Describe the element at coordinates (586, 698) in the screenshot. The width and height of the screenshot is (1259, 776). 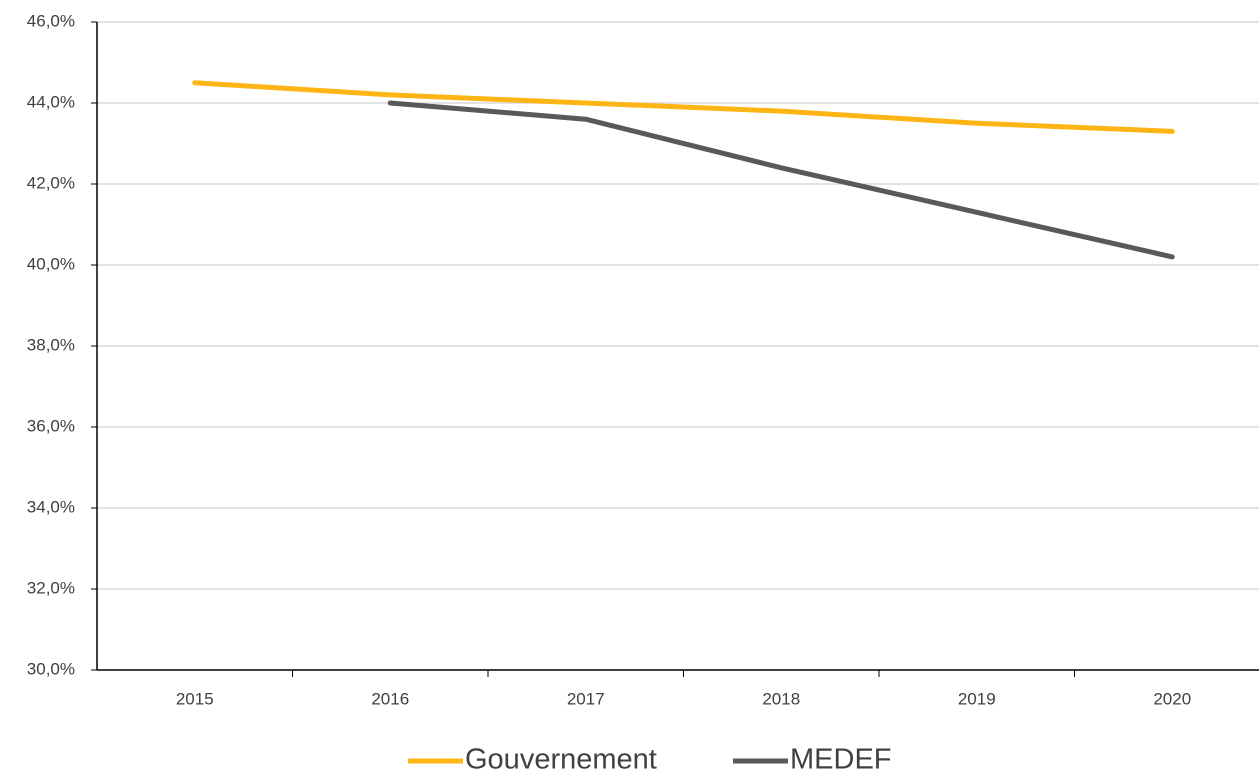
I see `x-tick-label: 2017` at that location.